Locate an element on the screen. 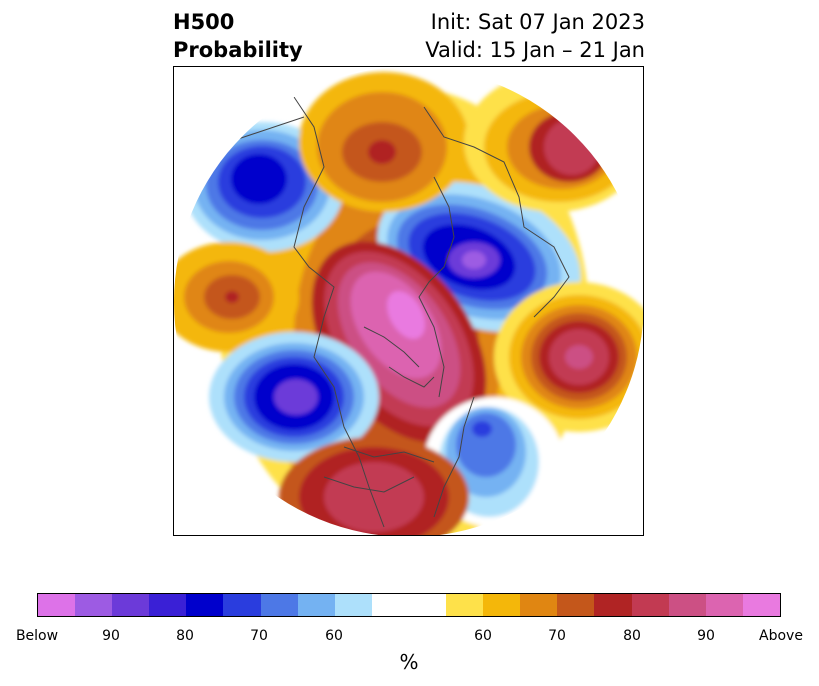 The width and height of the screenshot is (819, 686). below-anomaly-sw is located at coordinates (294, 397).